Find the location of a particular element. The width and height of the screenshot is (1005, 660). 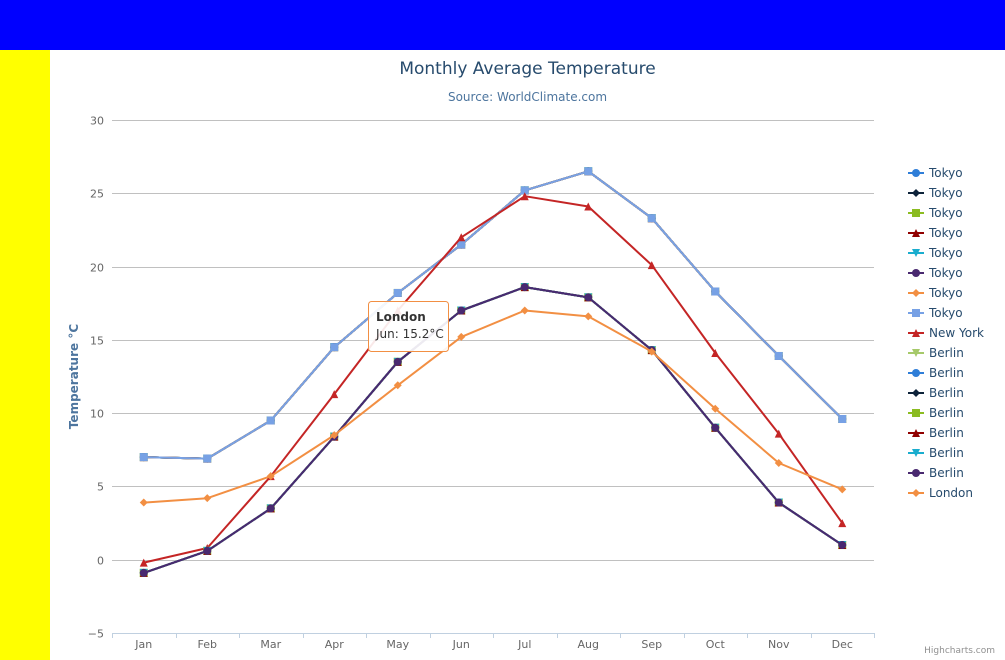

tooltip-text: Jun: 15.2°C is located at coordinates (409, 334).